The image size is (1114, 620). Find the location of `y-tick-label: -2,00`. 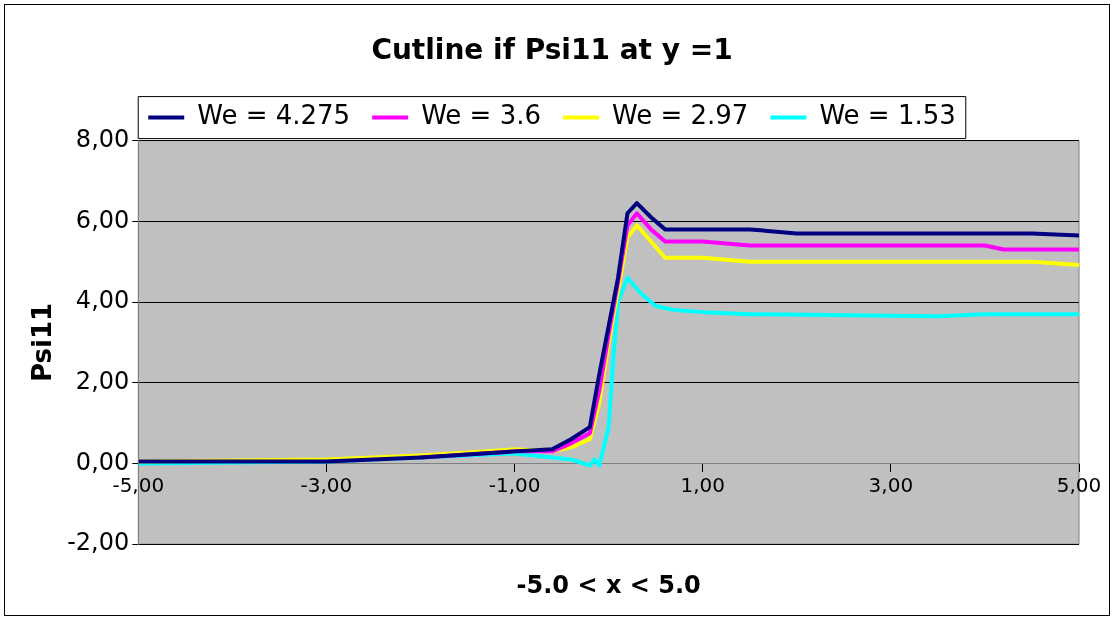

y-tick-label: -2,00 is located at coordinates (98, 542).